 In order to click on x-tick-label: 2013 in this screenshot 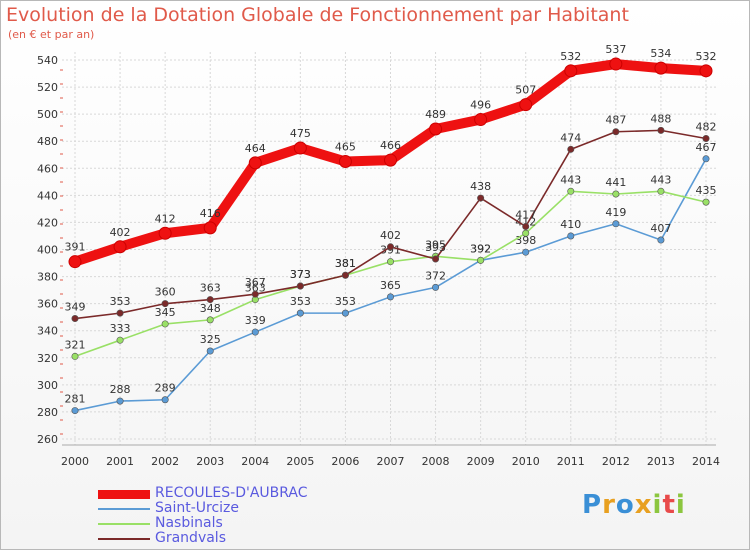, I will do `click(661, 461)`.